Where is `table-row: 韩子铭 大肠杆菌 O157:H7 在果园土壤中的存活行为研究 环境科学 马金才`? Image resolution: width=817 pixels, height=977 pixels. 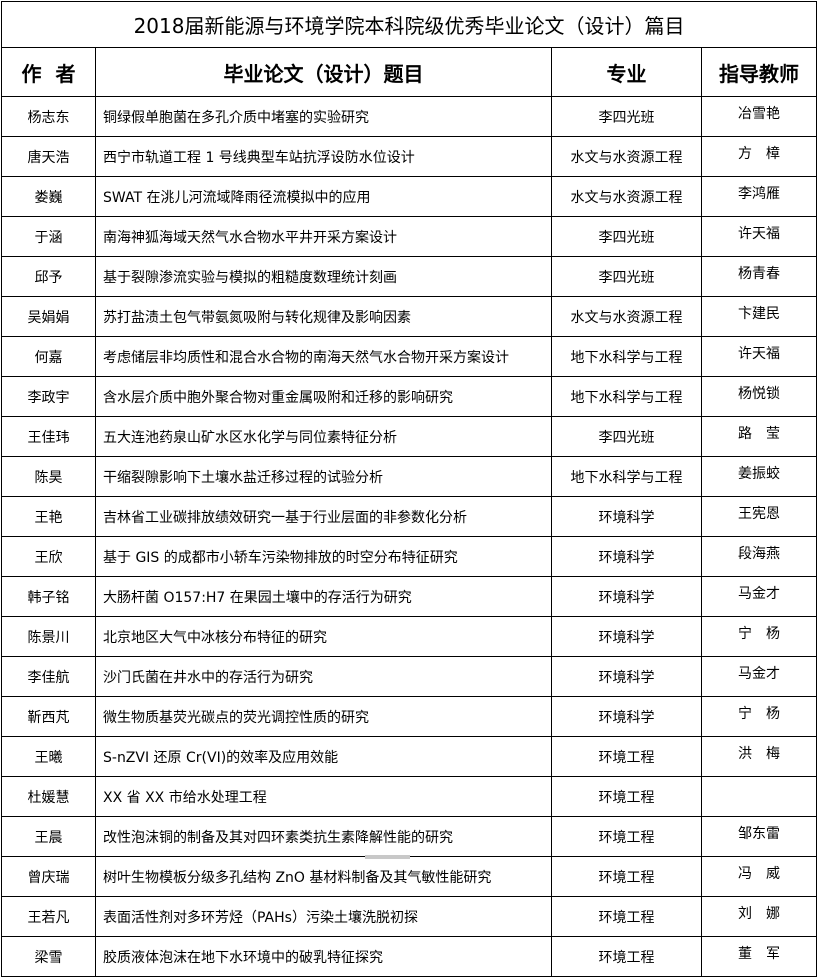
table-row: 韩子铭 大肠杆菌 O157:H7 在果园土壤中的存活行为研究 环境科学 马金才 is located at coordinates (409, 596).